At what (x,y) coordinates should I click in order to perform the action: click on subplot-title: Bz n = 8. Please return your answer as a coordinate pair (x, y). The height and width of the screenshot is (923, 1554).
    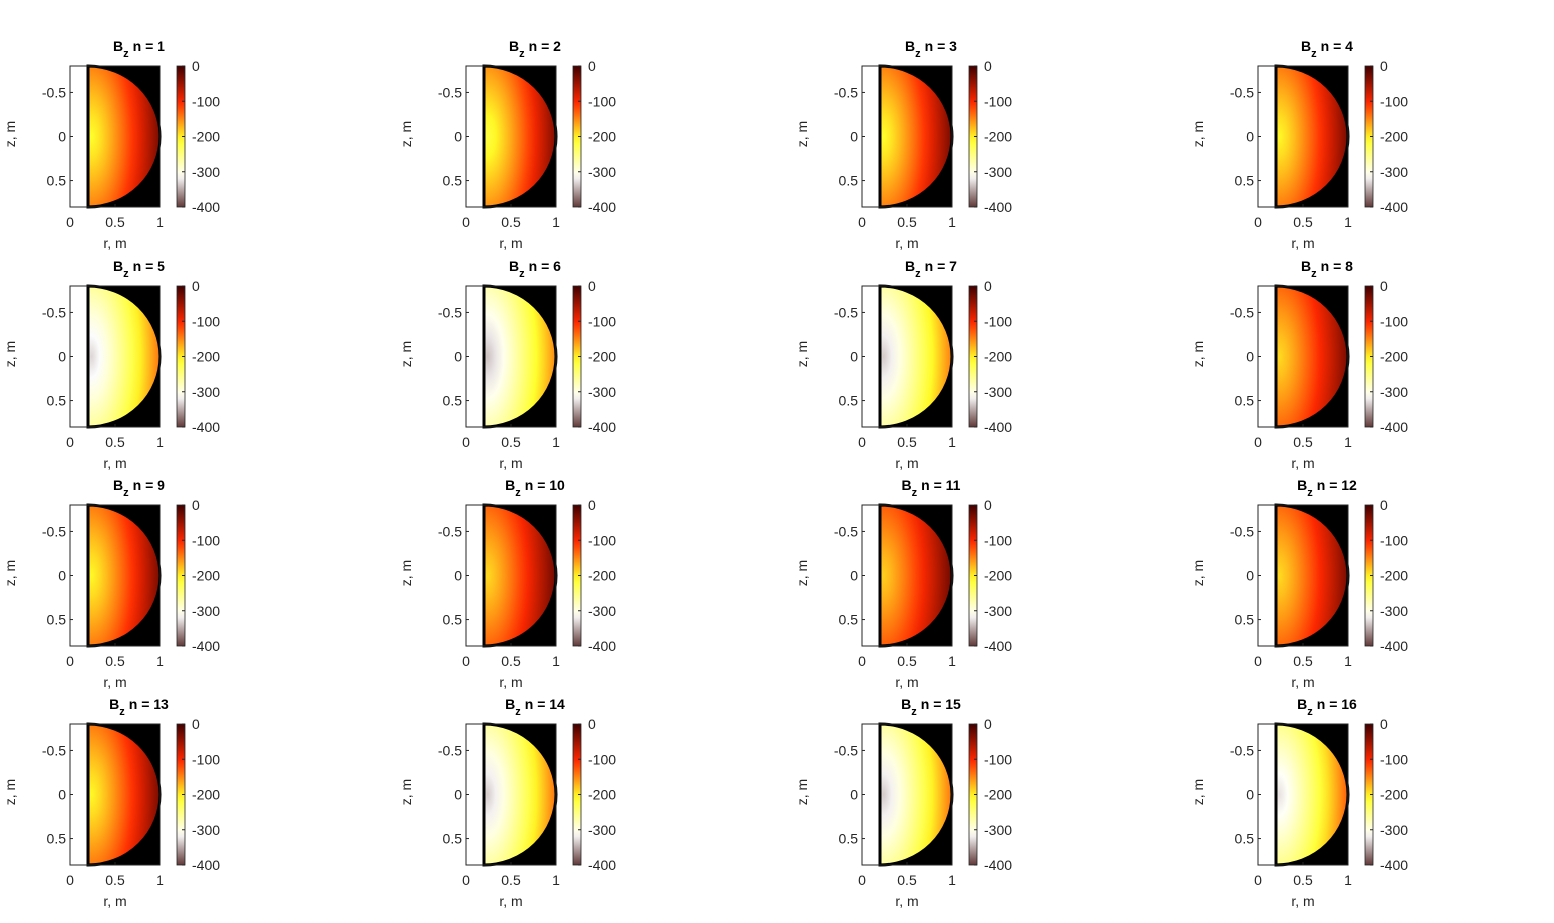
    Looking at the image, I should click on (1327, 269).